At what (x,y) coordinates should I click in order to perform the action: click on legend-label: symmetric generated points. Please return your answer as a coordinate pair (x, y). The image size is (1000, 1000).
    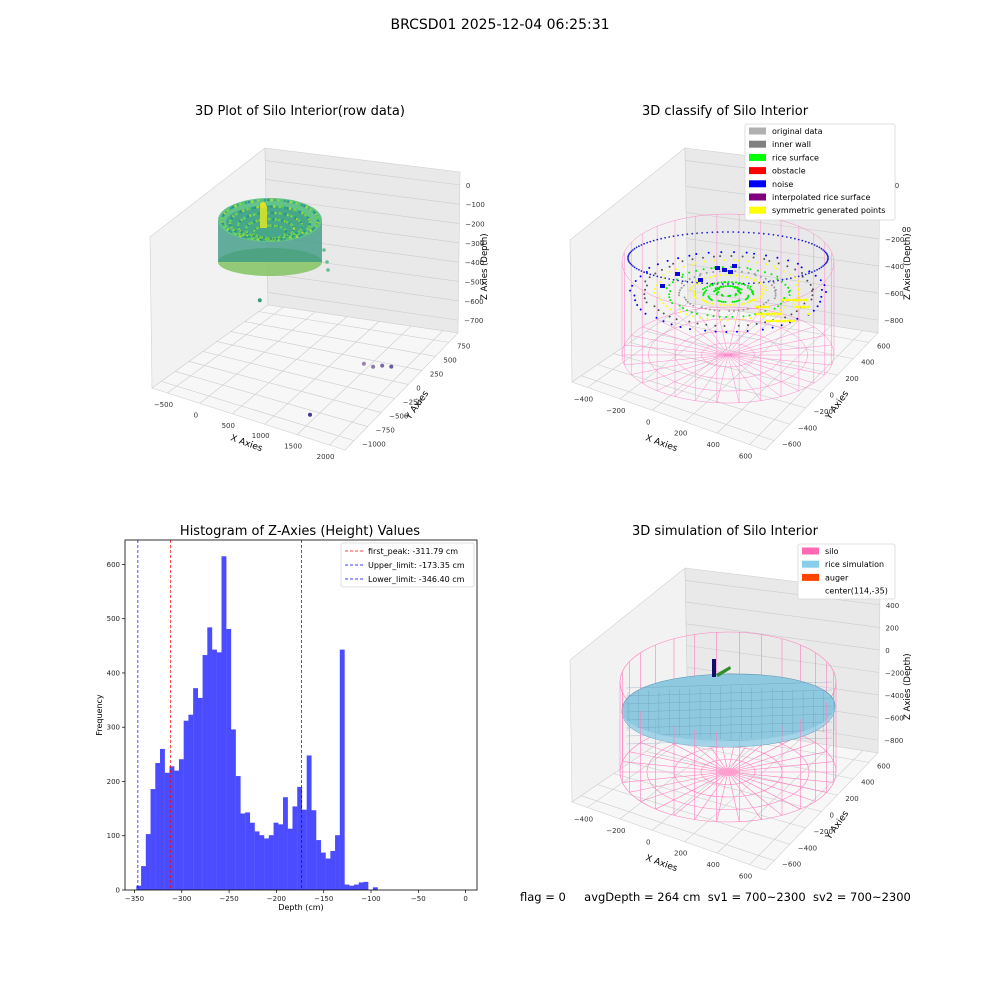
    Looking at the image, I should click on (828, 210).